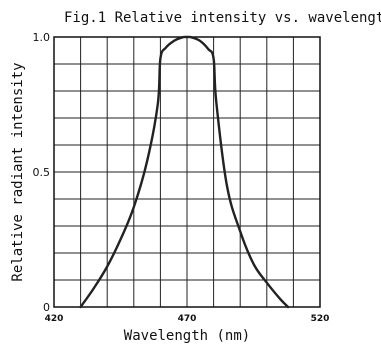 The image size is (381, 346). What do you see at coordinates (54, 319) in the screenshot?
I see `x-tick-label: 420` at bounding box center [54, 319].